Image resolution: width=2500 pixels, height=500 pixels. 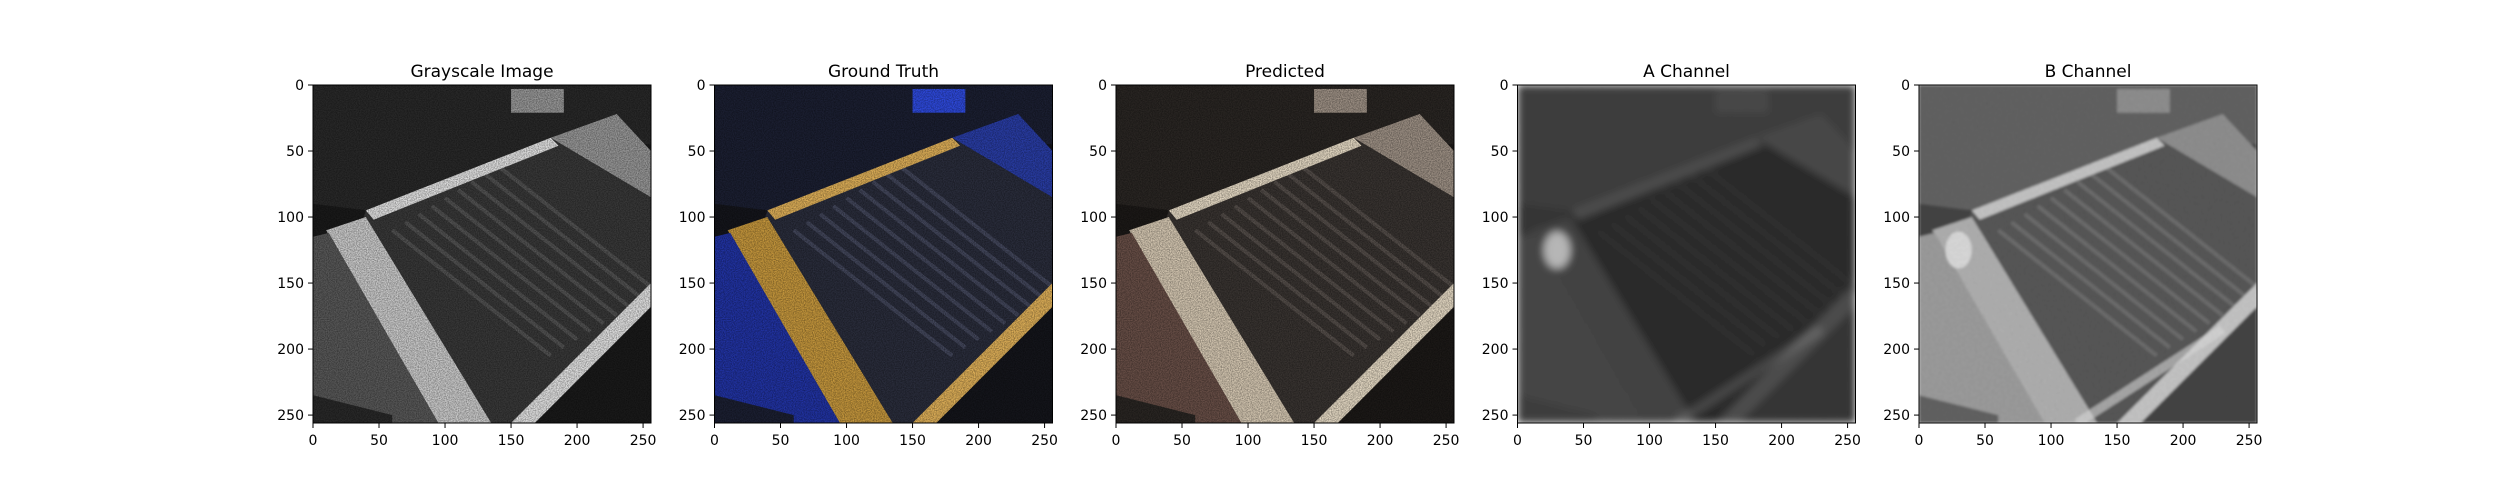 What do you see at coordinates (2088, 72) in the screenshot?
I see `panel-title: B Channel` at bounding box center [2088, 72].